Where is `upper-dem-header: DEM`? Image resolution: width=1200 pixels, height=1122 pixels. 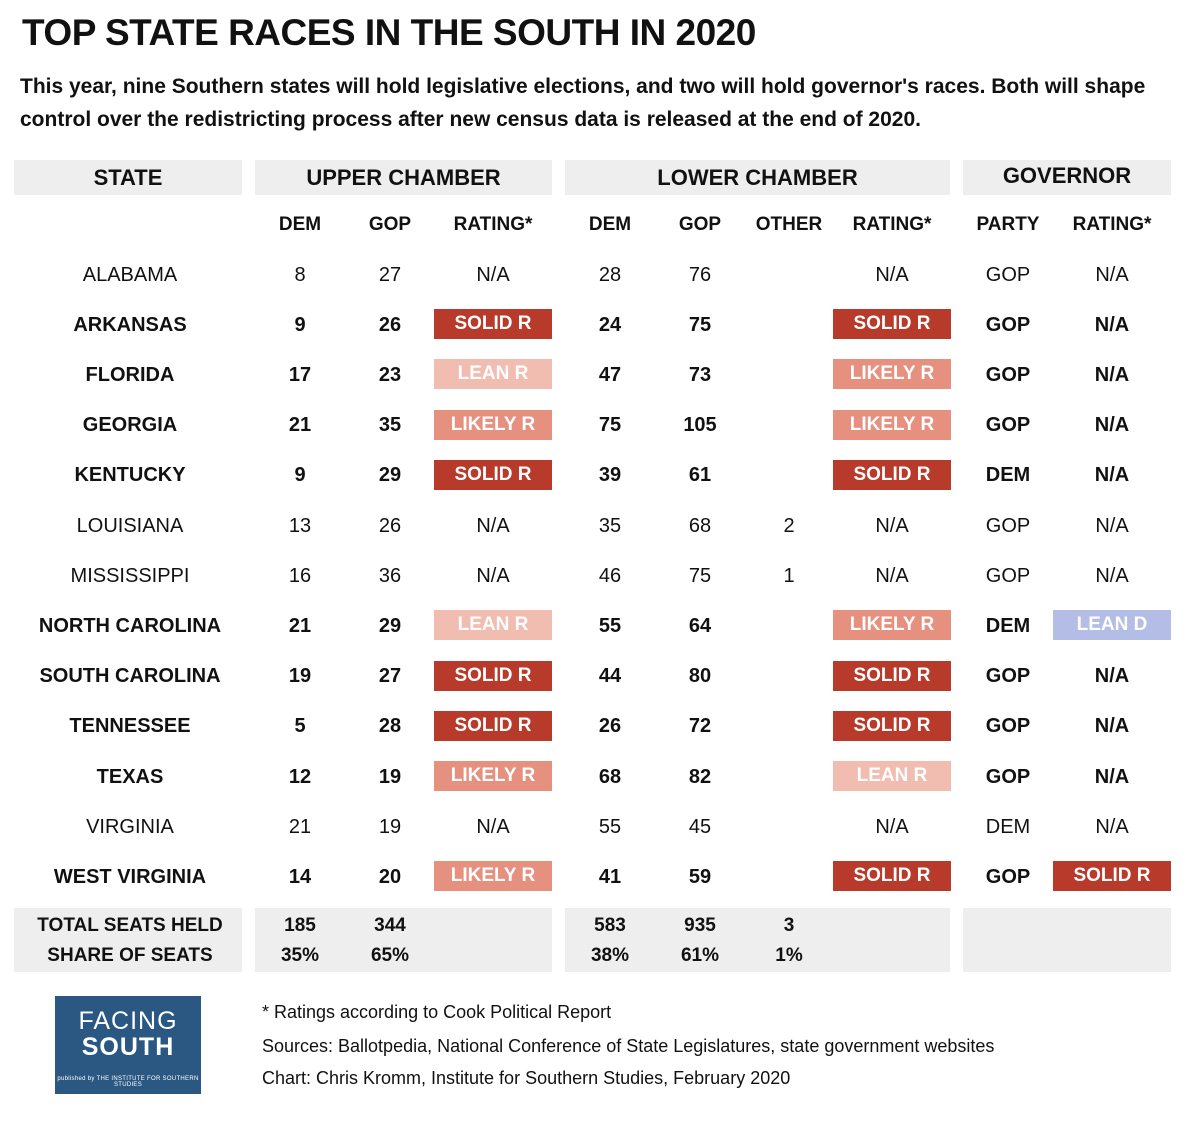
upper-dem-header: DEM is located at coordinates (300, 224).